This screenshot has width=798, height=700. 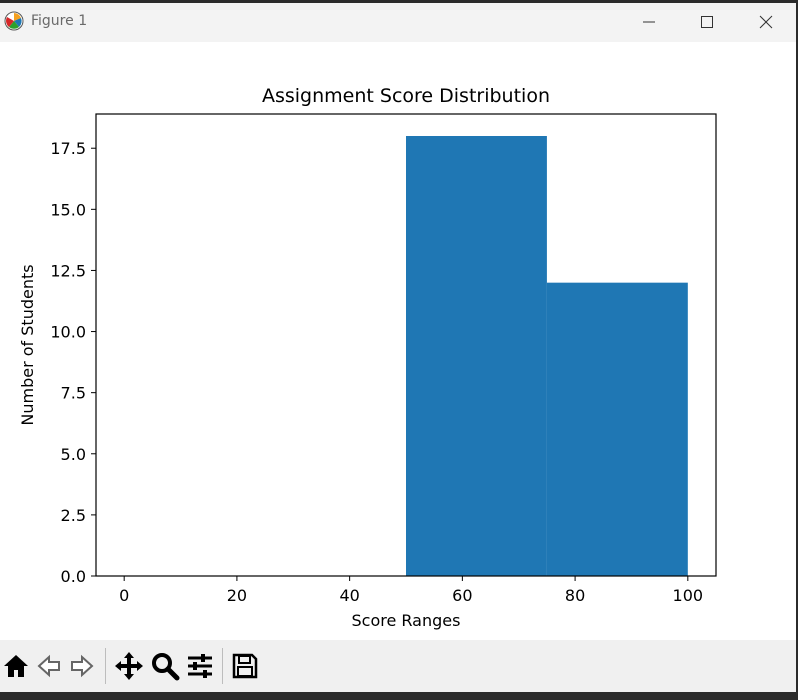 I want to click on forward-icon, so click(x=82, y=666).